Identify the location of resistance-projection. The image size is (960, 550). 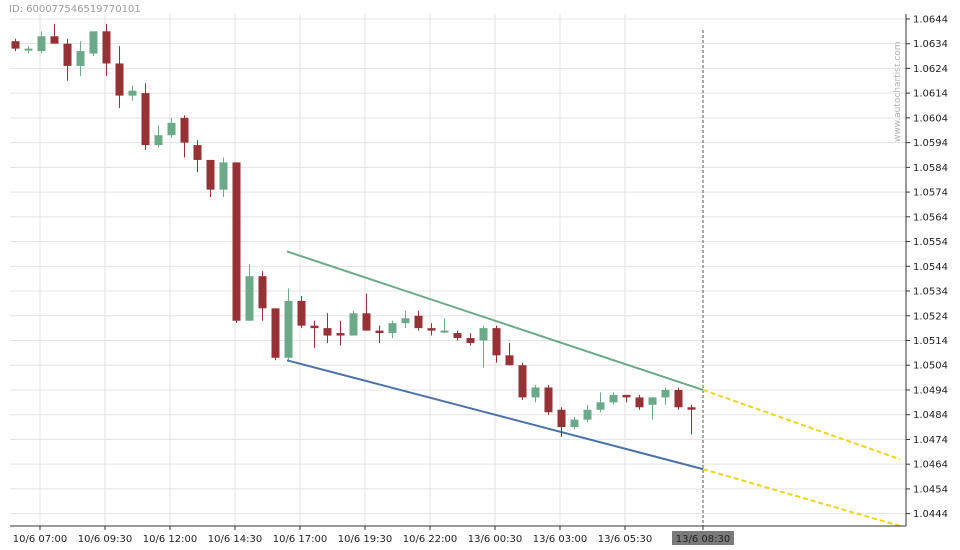
(801, 425).